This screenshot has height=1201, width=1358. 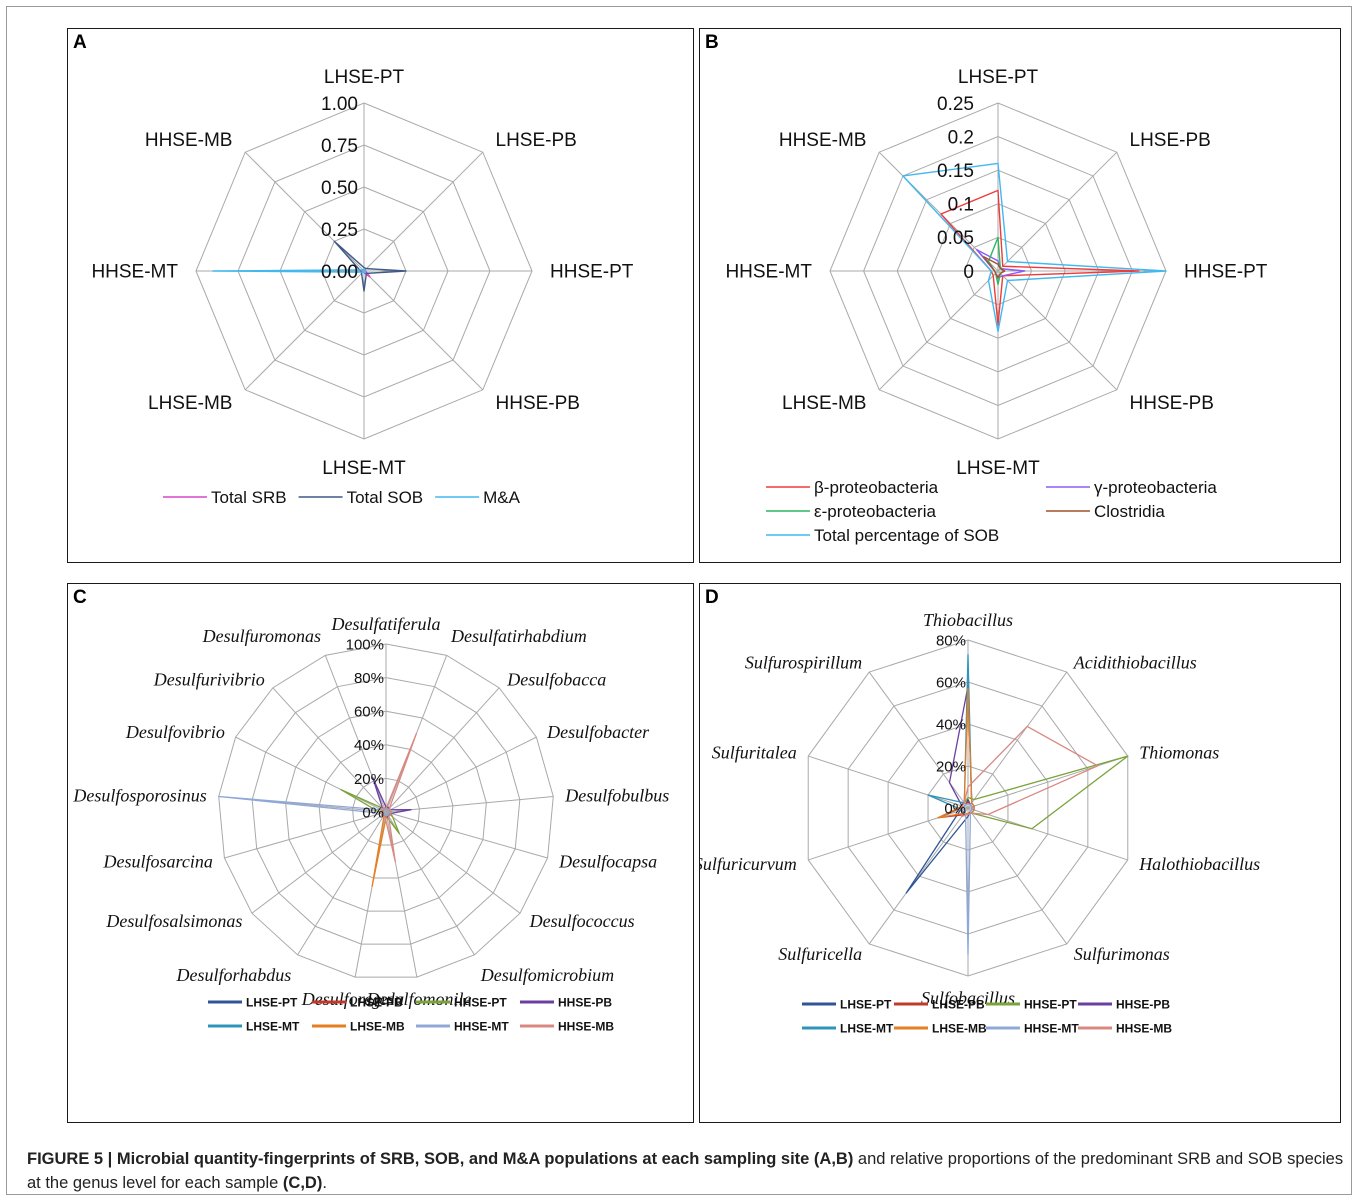 What do you see at coordinates (369, 779) in the screenshot?
I see `tick-label: 20%` at bounding box center [369, 779].